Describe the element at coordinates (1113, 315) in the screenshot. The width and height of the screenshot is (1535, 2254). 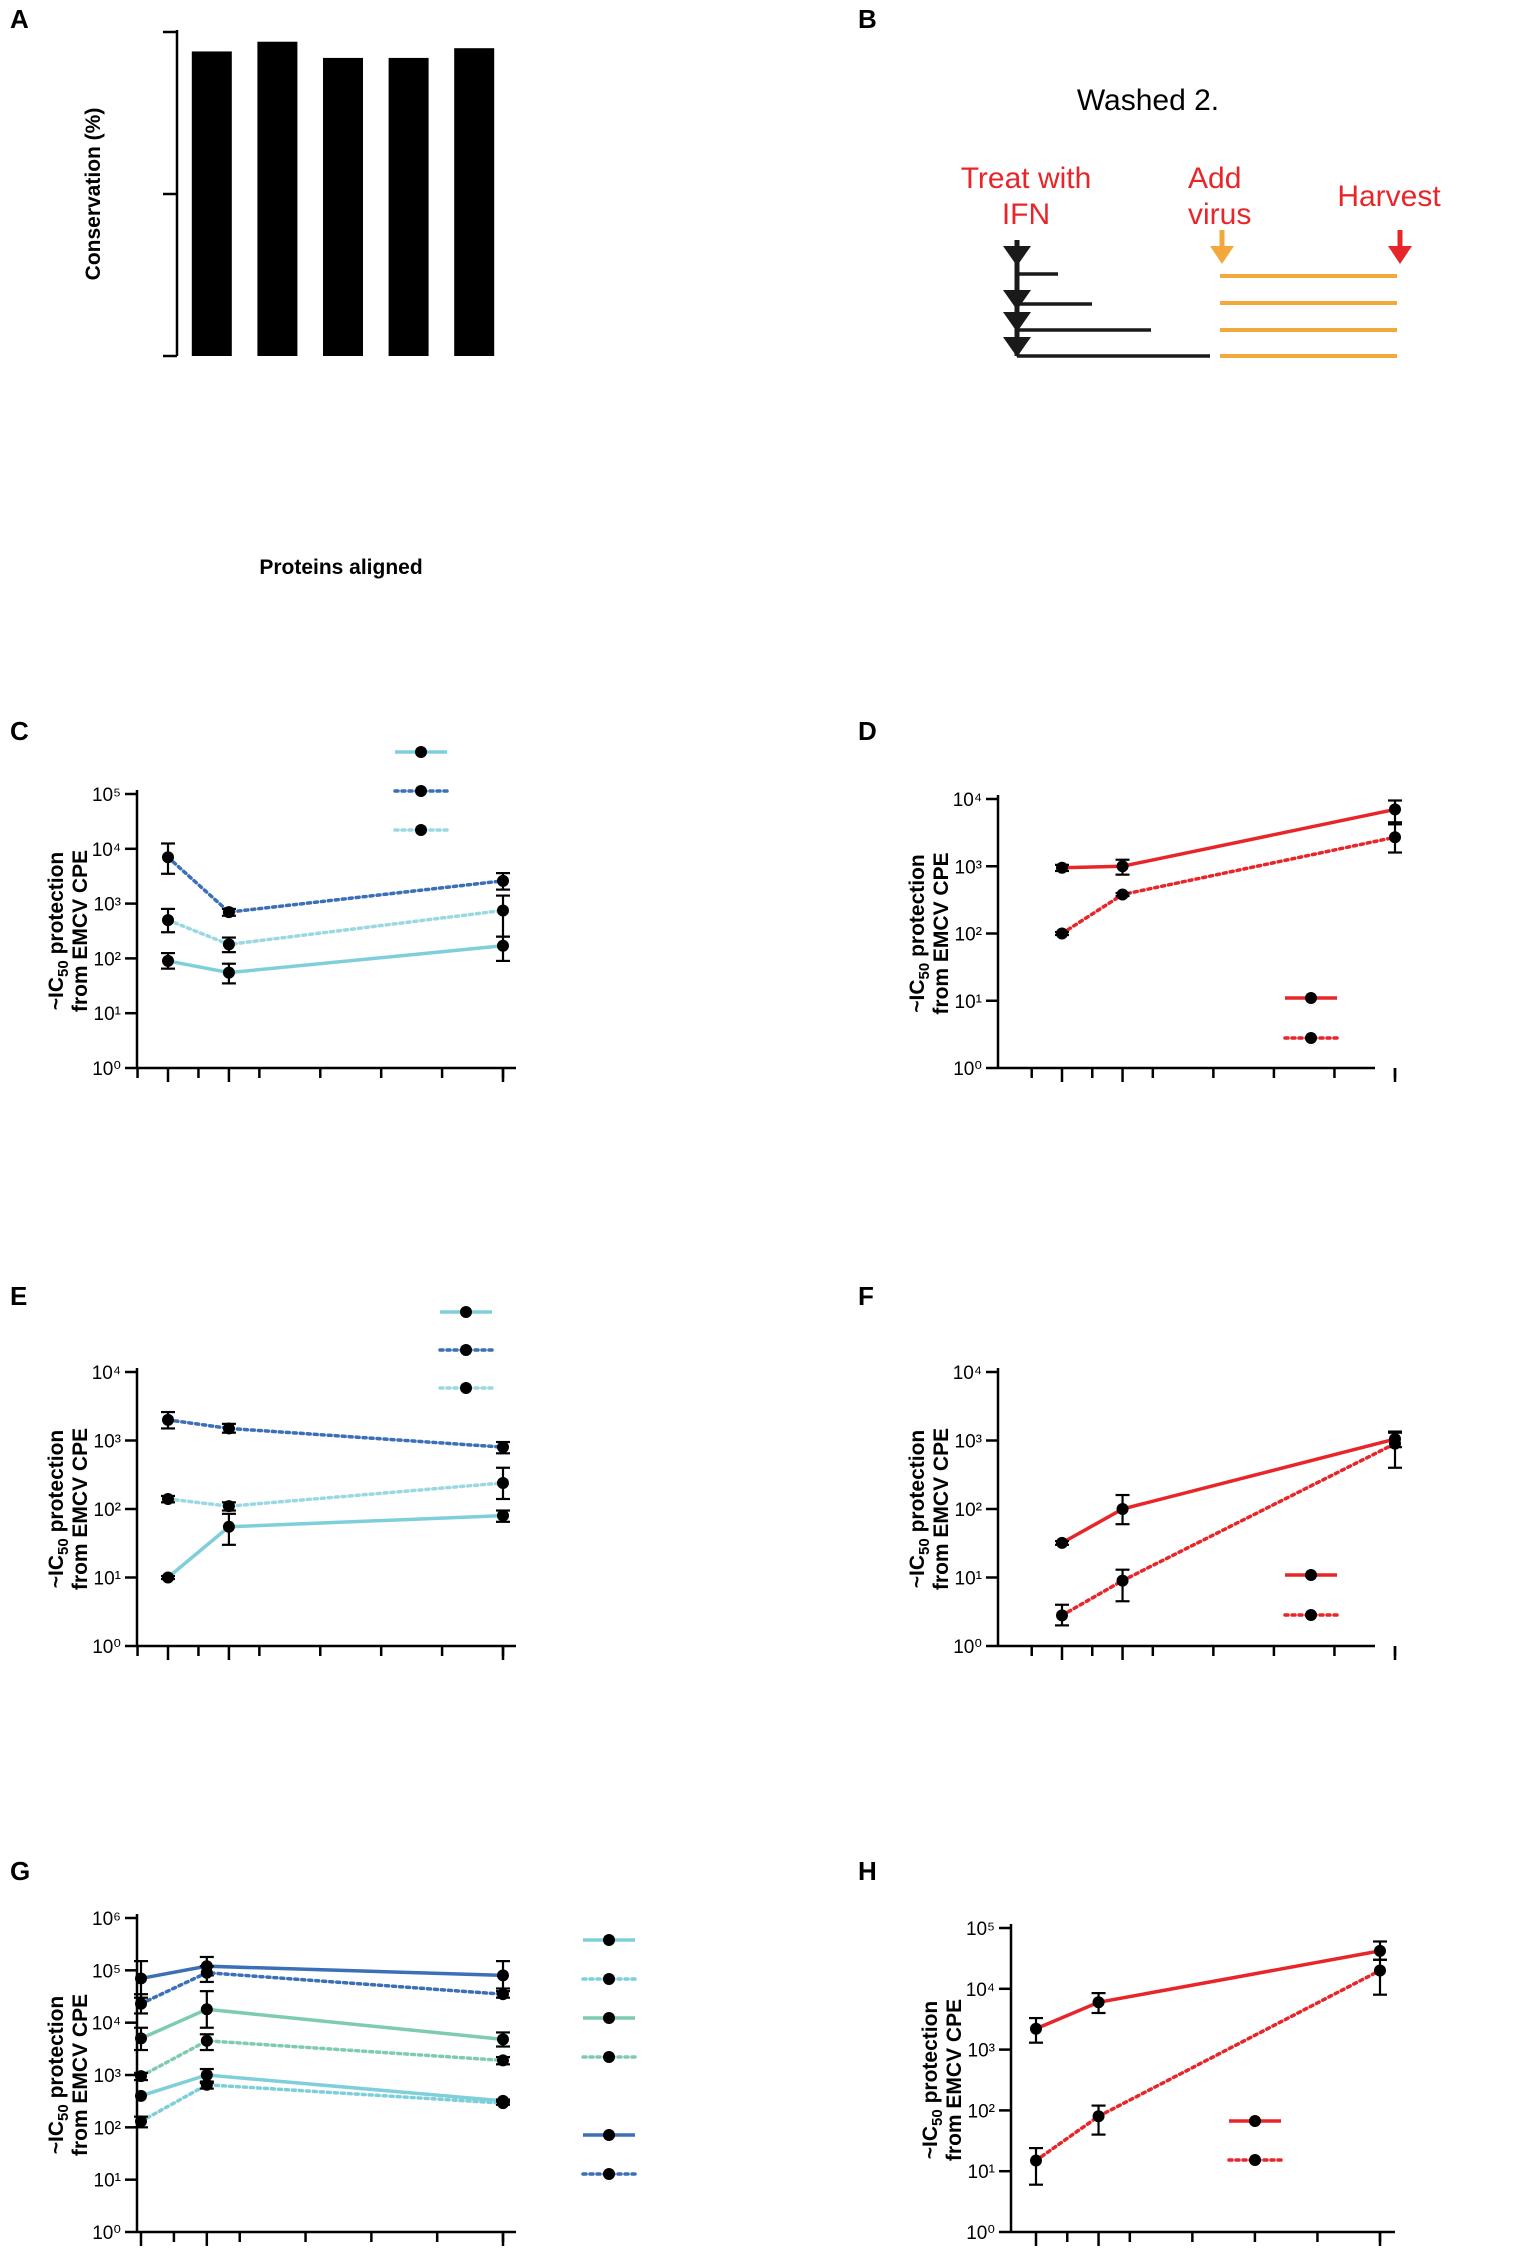
I see `wash-lines` at that location.